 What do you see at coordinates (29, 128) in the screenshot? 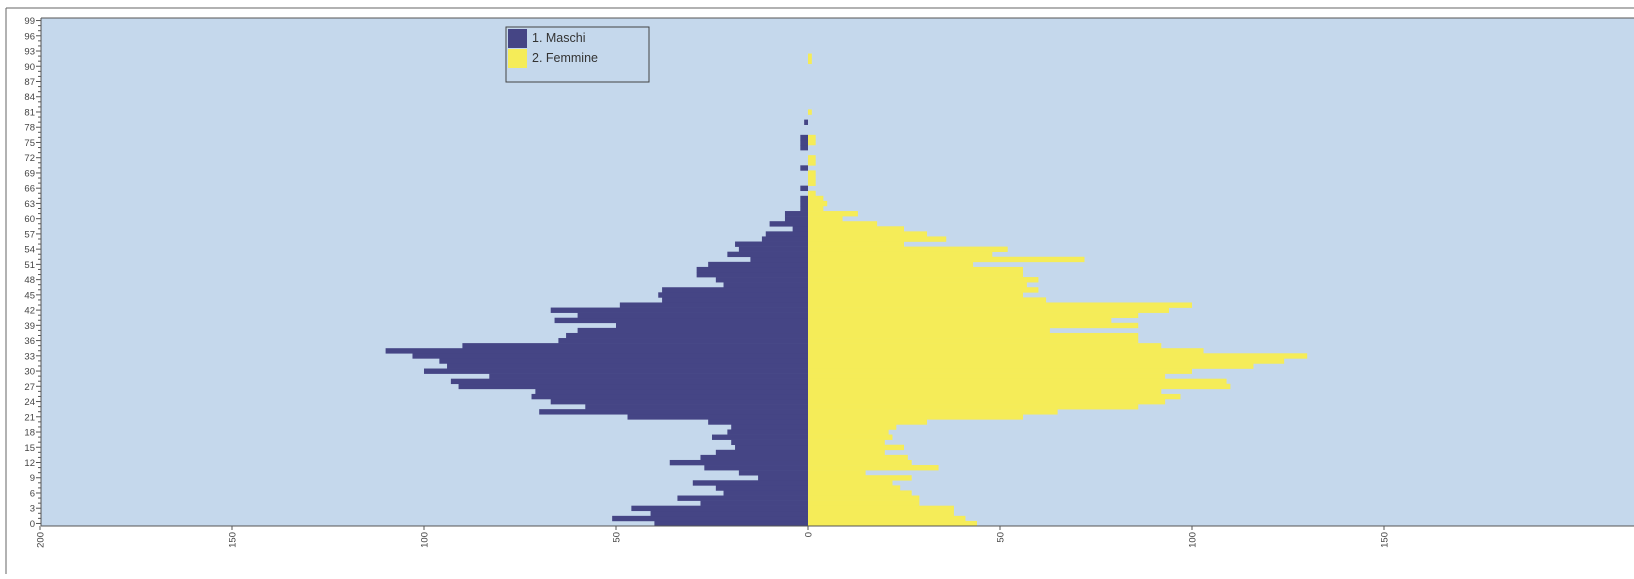
I see `y-tick-label: 78` at bounding box center [29, 128].